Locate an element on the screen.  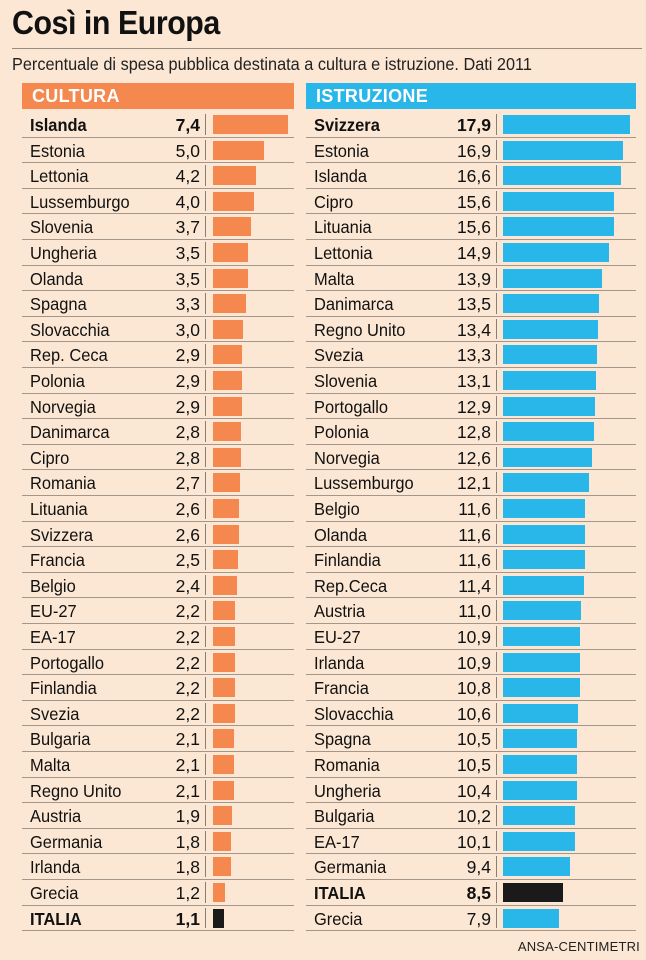
table-row: Bulgaria 10,2 is located at coordinates (471, 816).